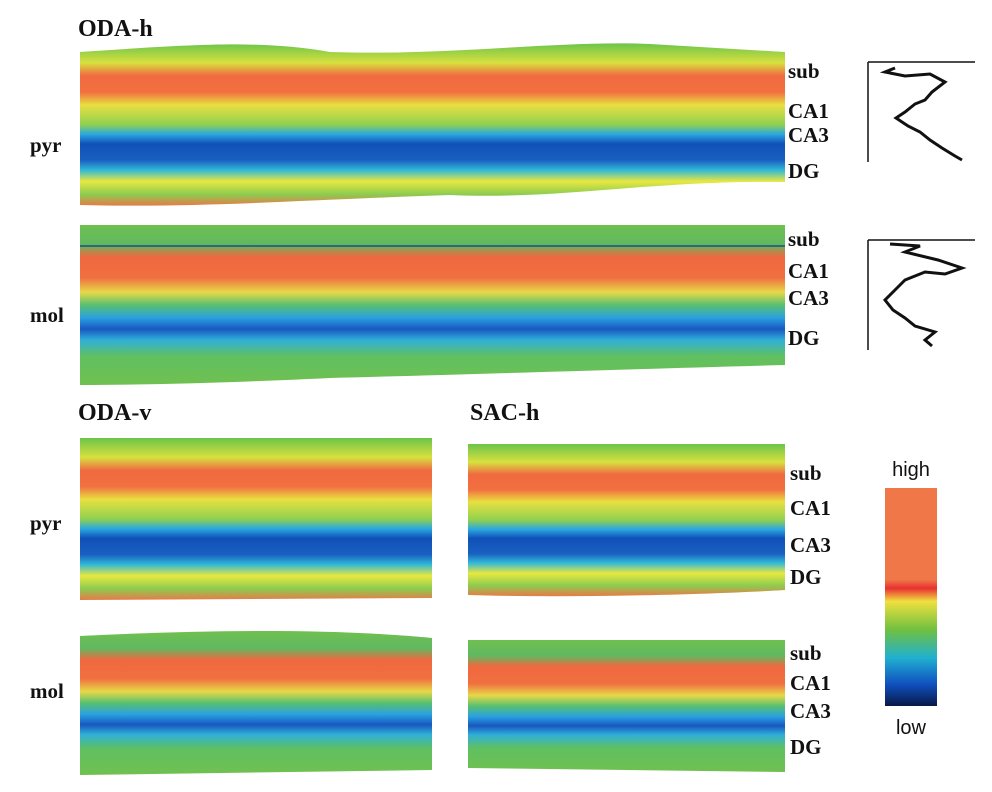  Describe the element at coordinates (114, 413) in the screenshot. I see `panel-title: ODA-v` at that location.